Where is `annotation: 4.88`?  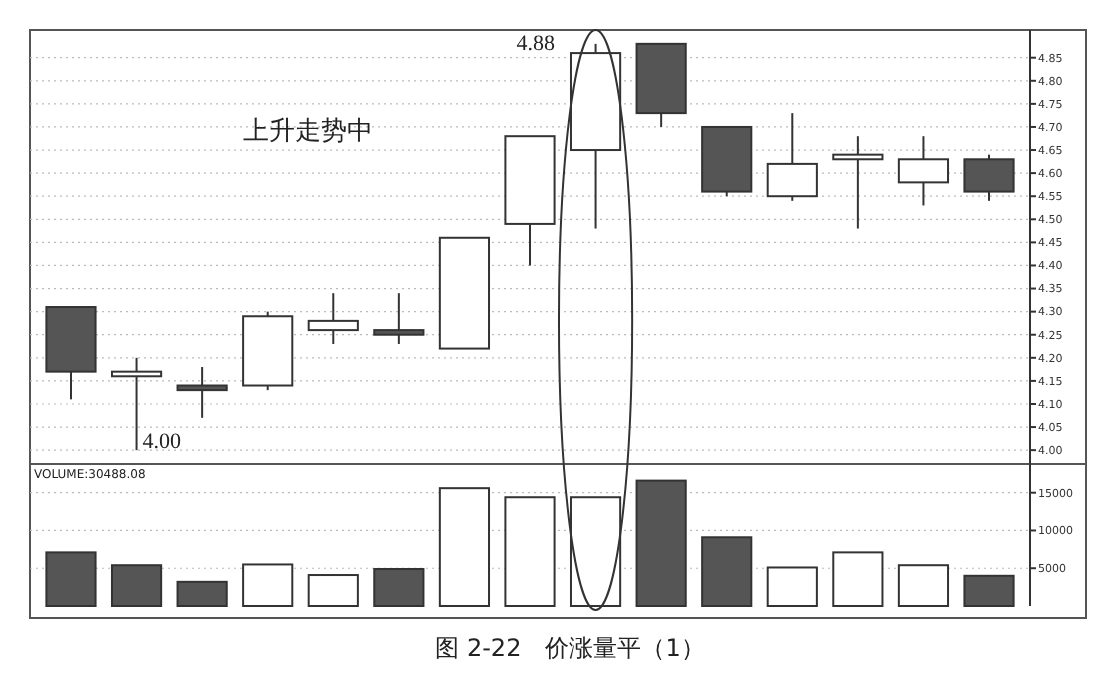 annotation: 4.88 is located at coordinates (536, 43).